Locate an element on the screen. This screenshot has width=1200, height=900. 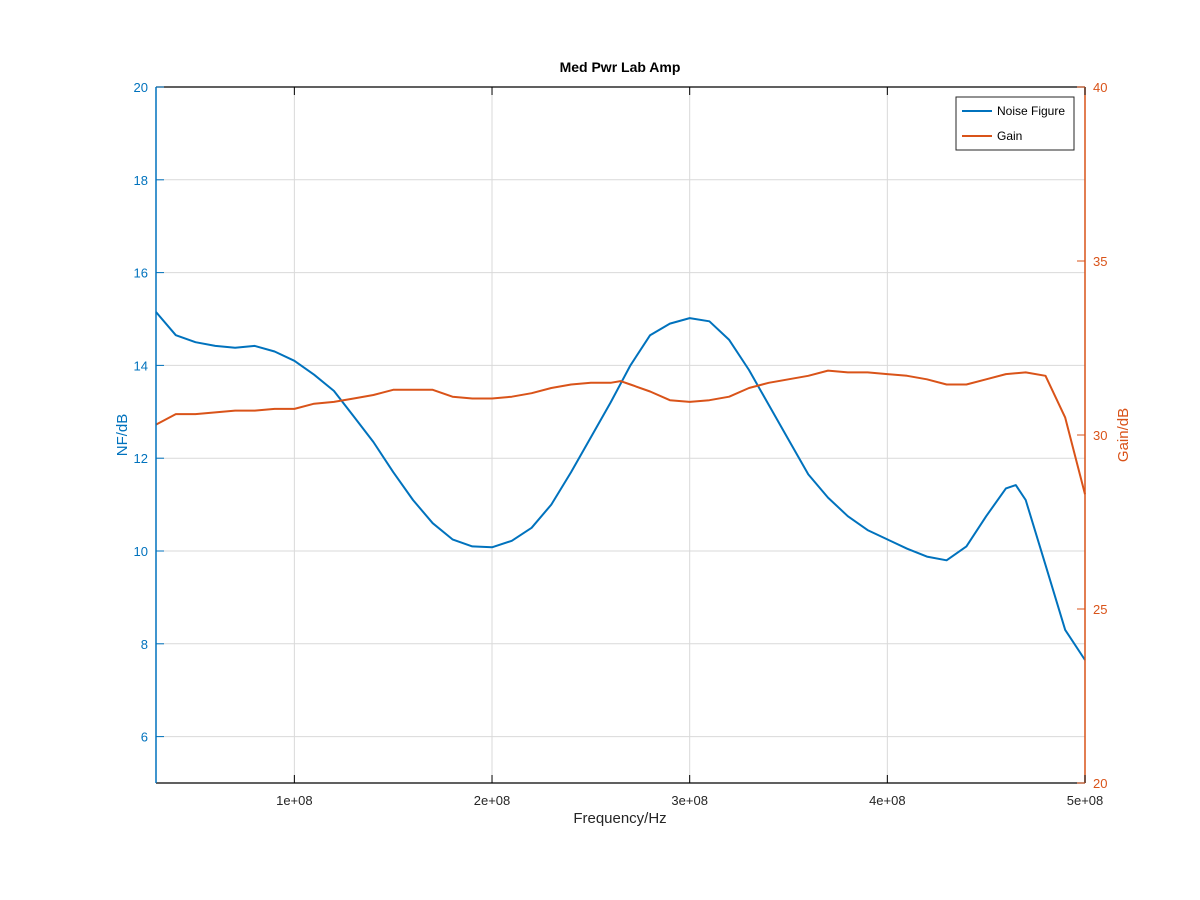
y-left-tick-label-4: 14 is located at coordinates (141, 365).